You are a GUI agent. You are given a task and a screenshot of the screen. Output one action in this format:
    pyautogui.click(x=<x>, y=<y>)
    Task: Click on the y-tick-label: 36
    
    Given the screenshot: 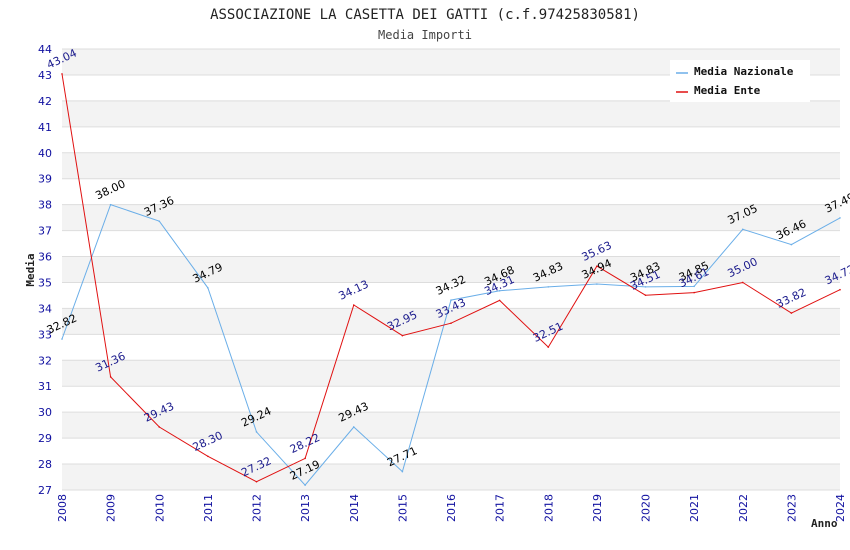 What is the action you would take?
    pyautogui.click(x=45, y=257)
    